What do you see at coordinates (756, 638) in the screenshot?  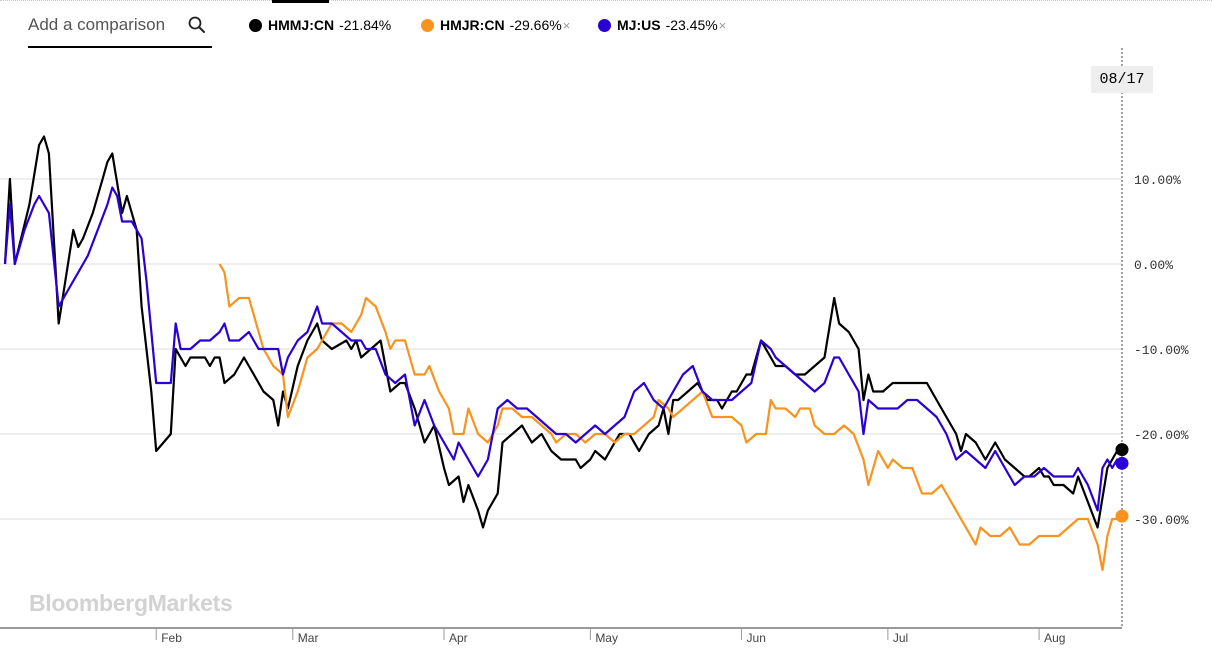 I see `x-tick-label: Jun` at bounding box center [756, 638].